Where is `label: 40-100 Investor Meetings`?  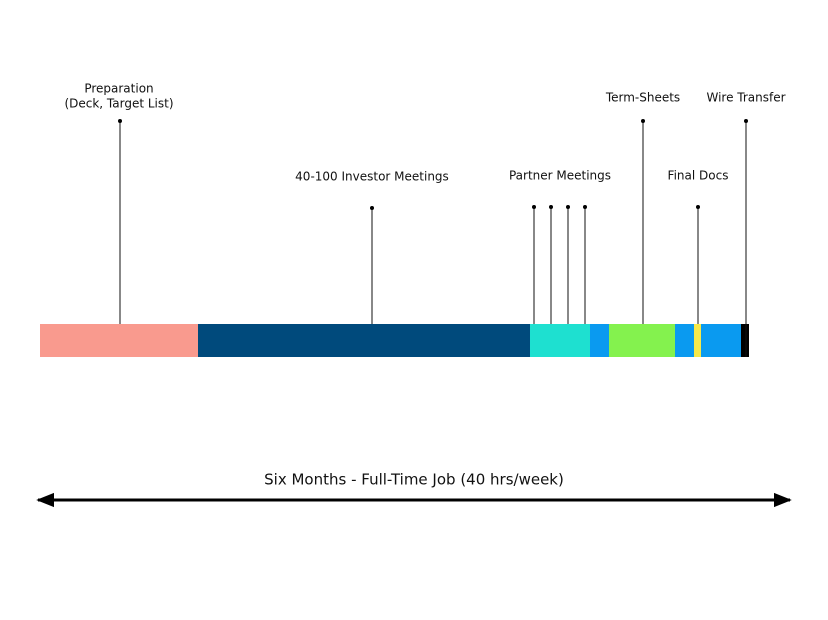 label: 40-100 Investor Meetings is located at coordinates (372, 177).